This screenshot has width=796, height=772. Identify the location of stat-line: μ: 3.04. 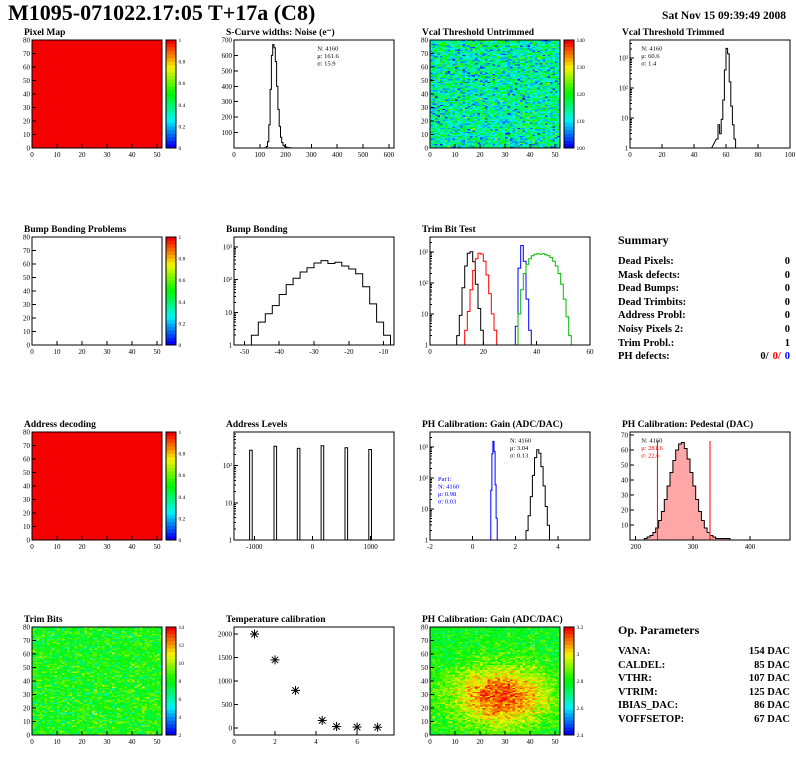
(519, 448).